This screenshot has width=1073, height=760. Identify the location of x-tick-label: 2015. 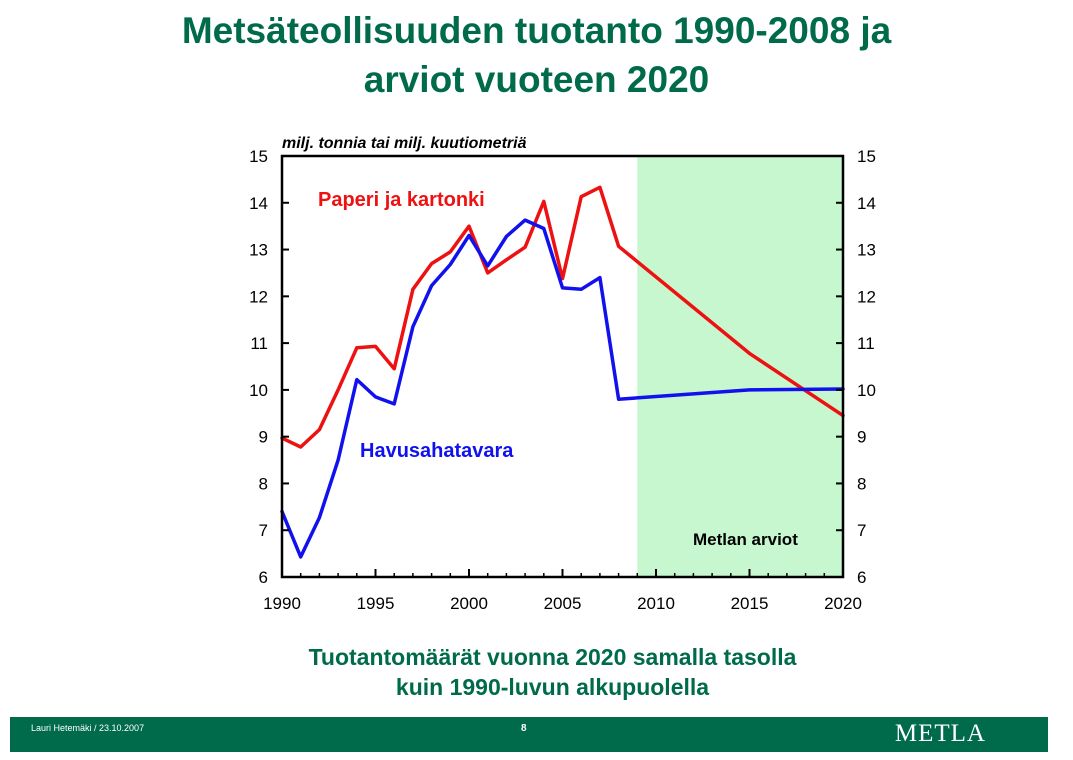
(750, 603).